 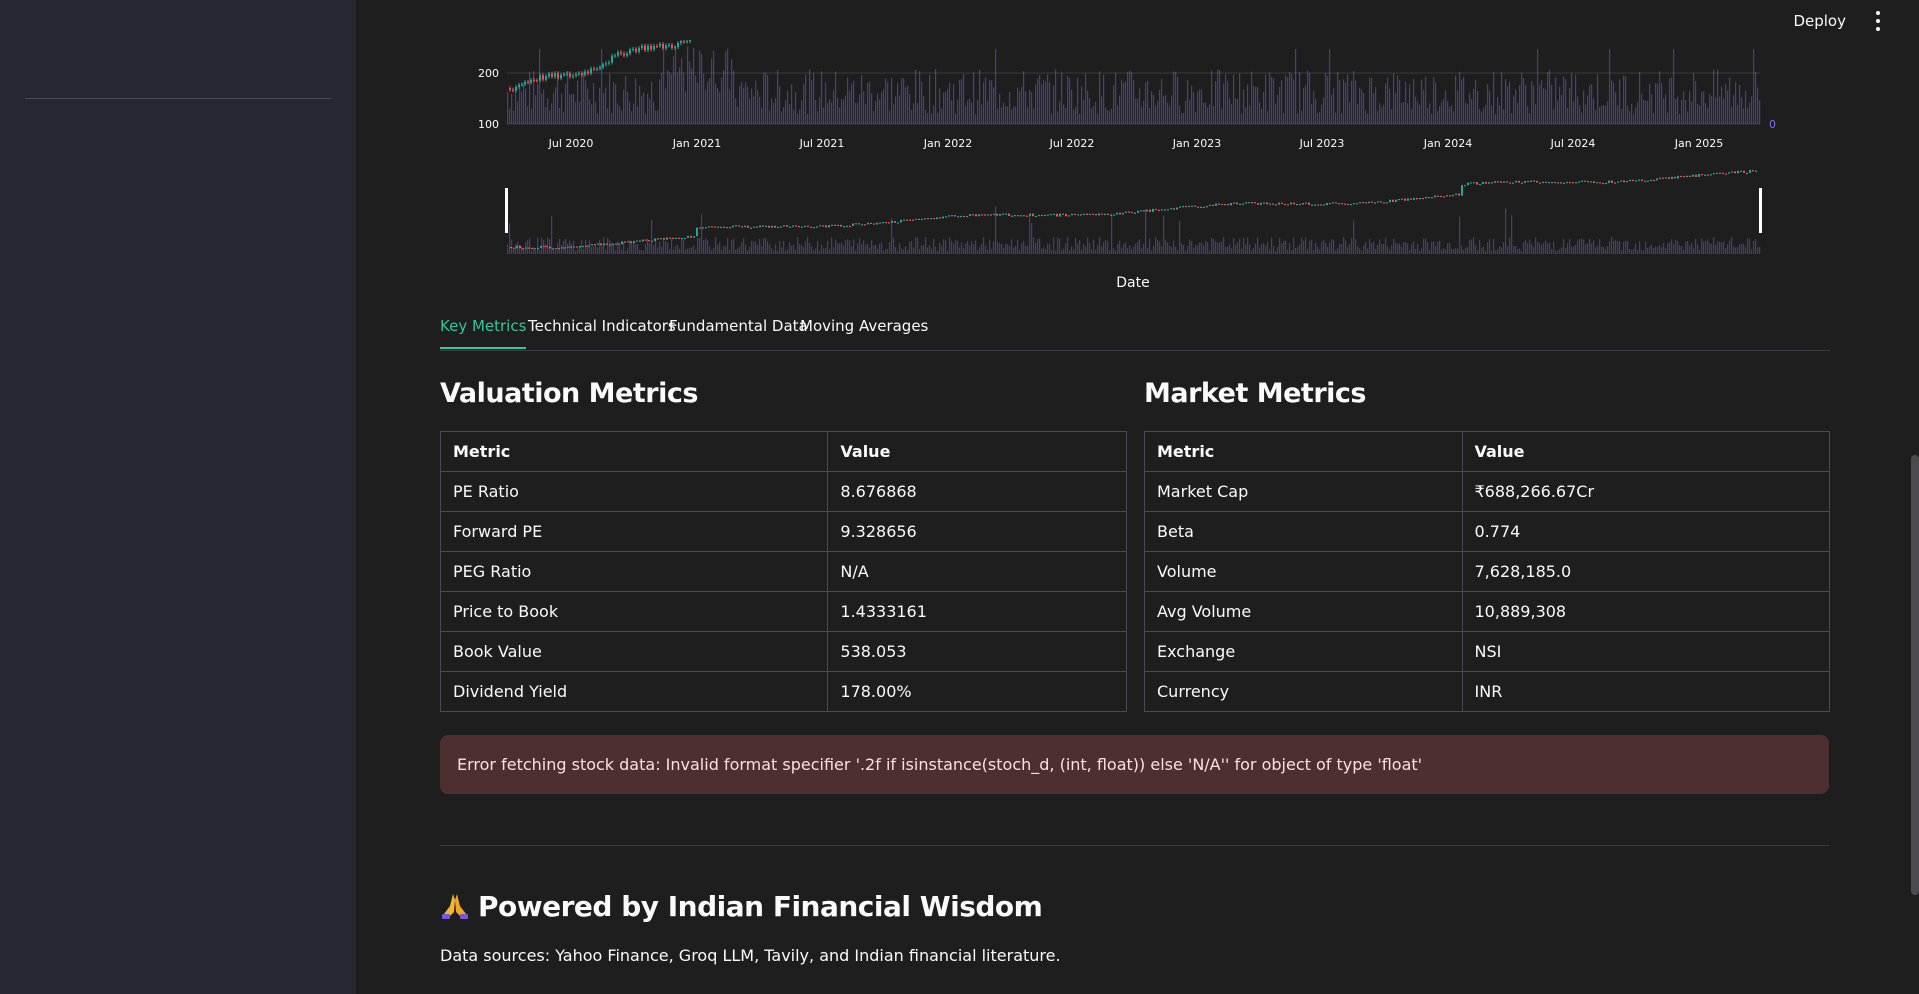 What do you see at coordinates (1819, 21) in the screenshot?
I see `deploy-button: Deploy` at bounding box center [1819, 21].